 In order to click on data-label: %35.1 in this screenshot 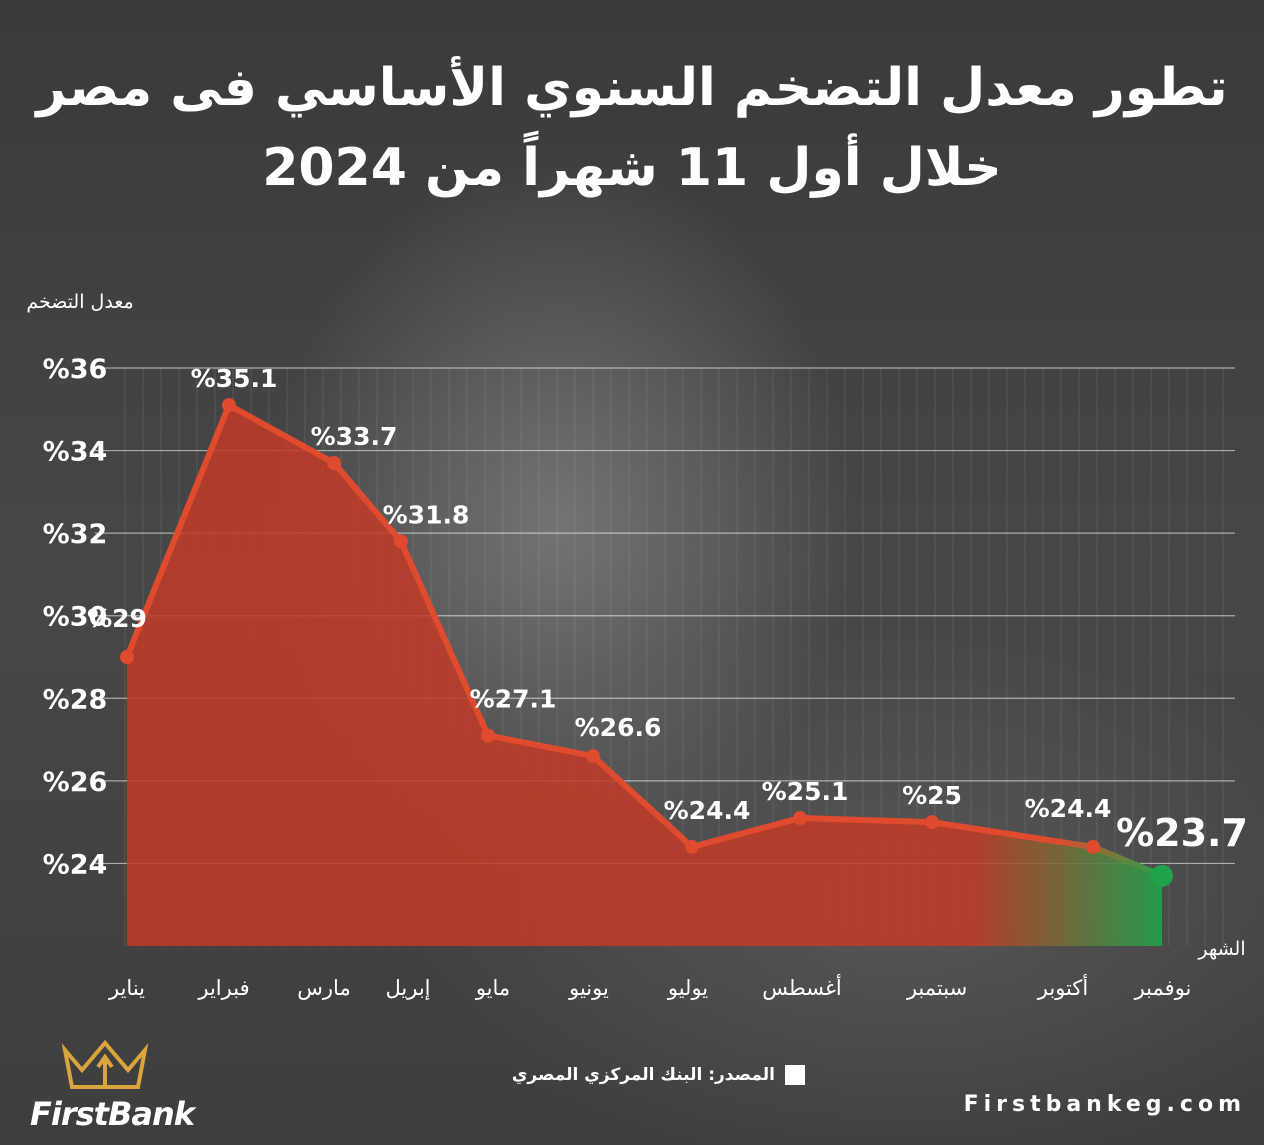, I will do `click(234, 378)`.